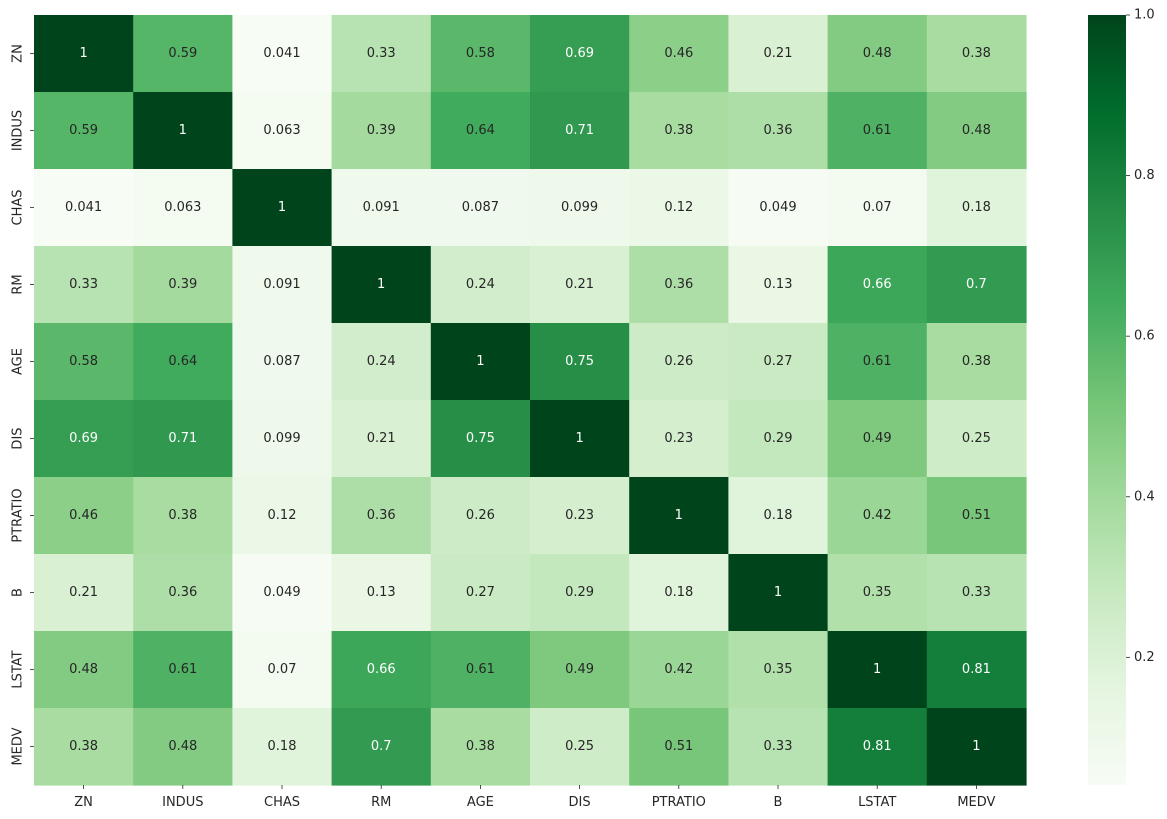 Image resolution: width=1167 pixels, height=819 pixels. I want to click on y-tick-label-RM: RM, so click(18, 284).